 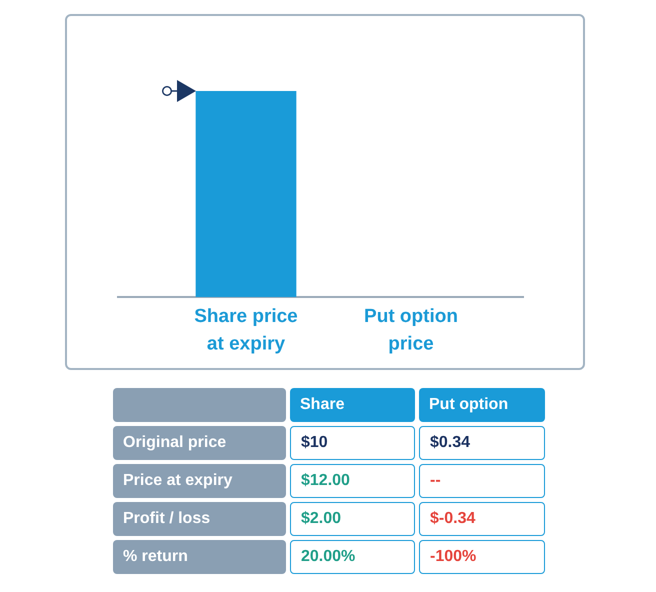 I want to click on category-label: Original price, so click(x=174, y=442).